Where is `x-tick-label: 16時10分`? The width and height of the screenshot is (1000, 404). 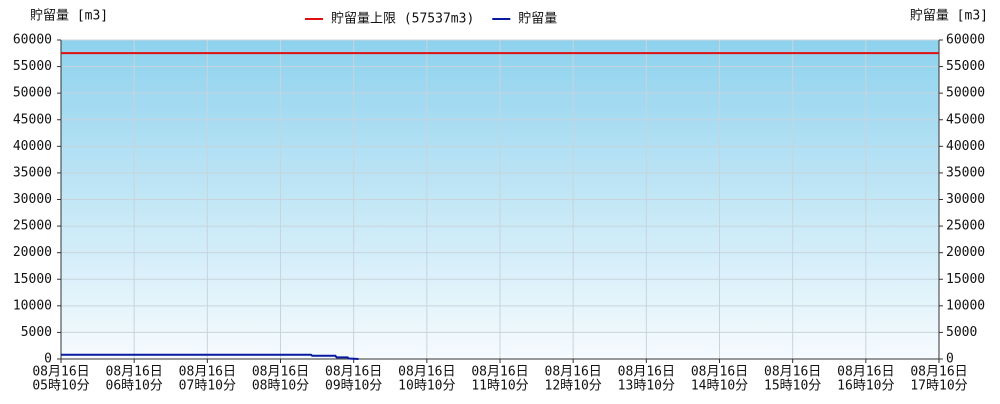
x-tick-label: 16時10分 is located at coordinates (865, 386).